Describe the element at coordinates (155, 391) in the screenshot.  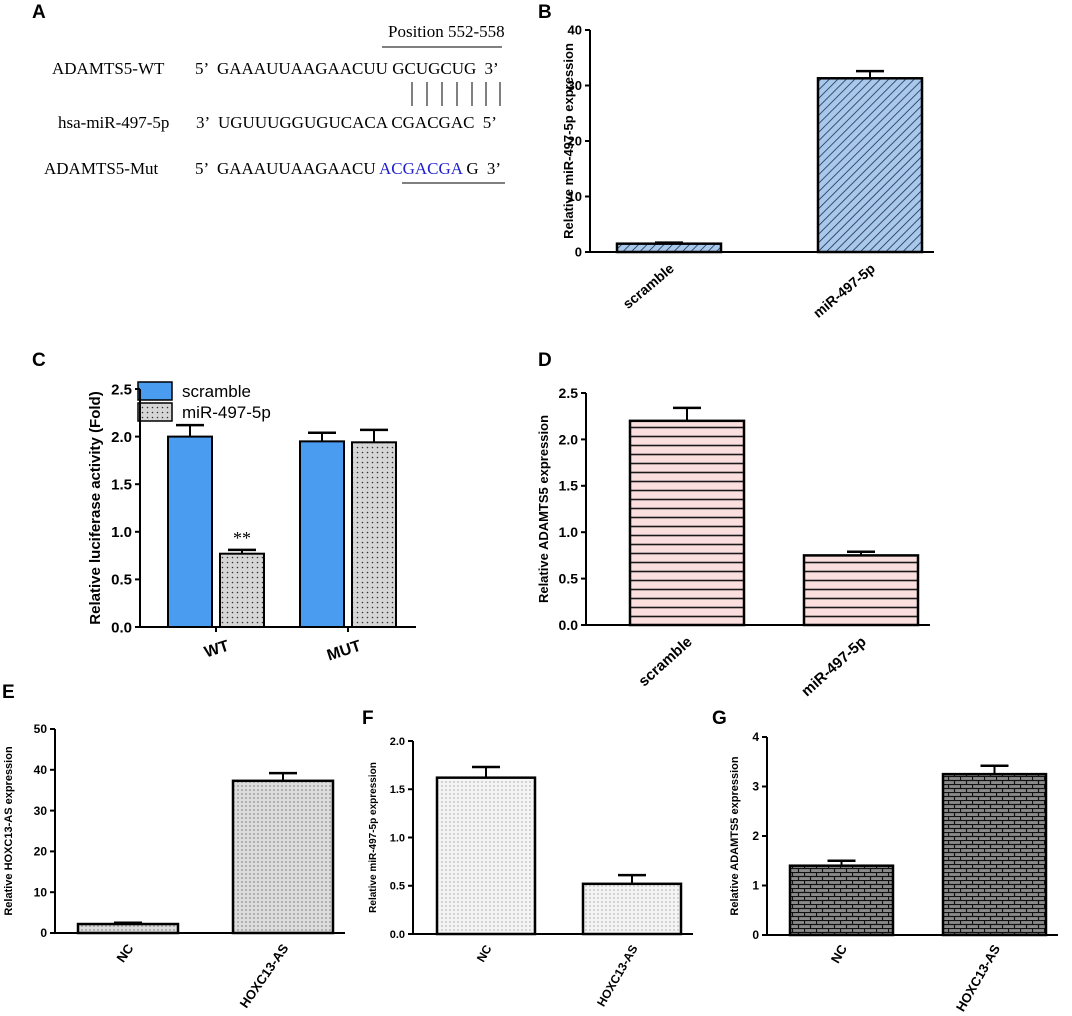
I see `legend-swatch-scramble` at that location.